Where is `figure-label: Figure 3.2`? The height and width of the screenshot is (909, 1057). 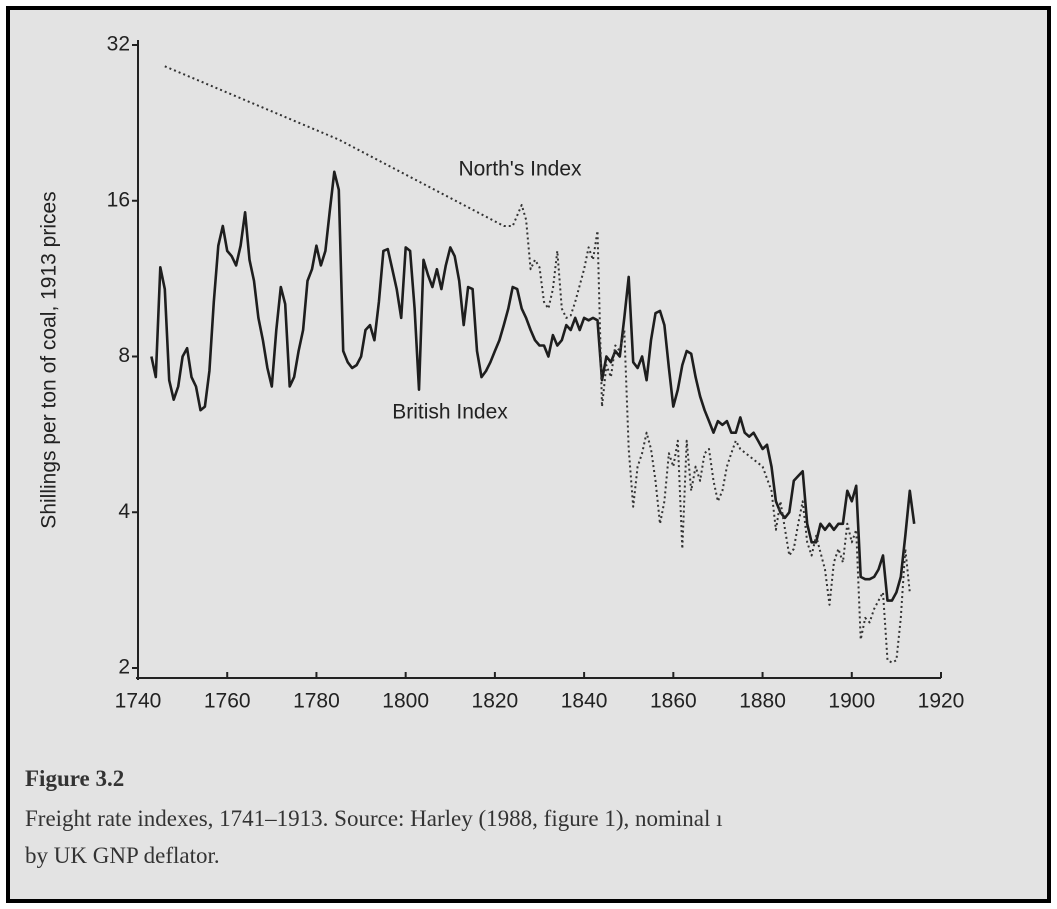
figure-label: Figure 3.2 is located at coordinates (74, 778).